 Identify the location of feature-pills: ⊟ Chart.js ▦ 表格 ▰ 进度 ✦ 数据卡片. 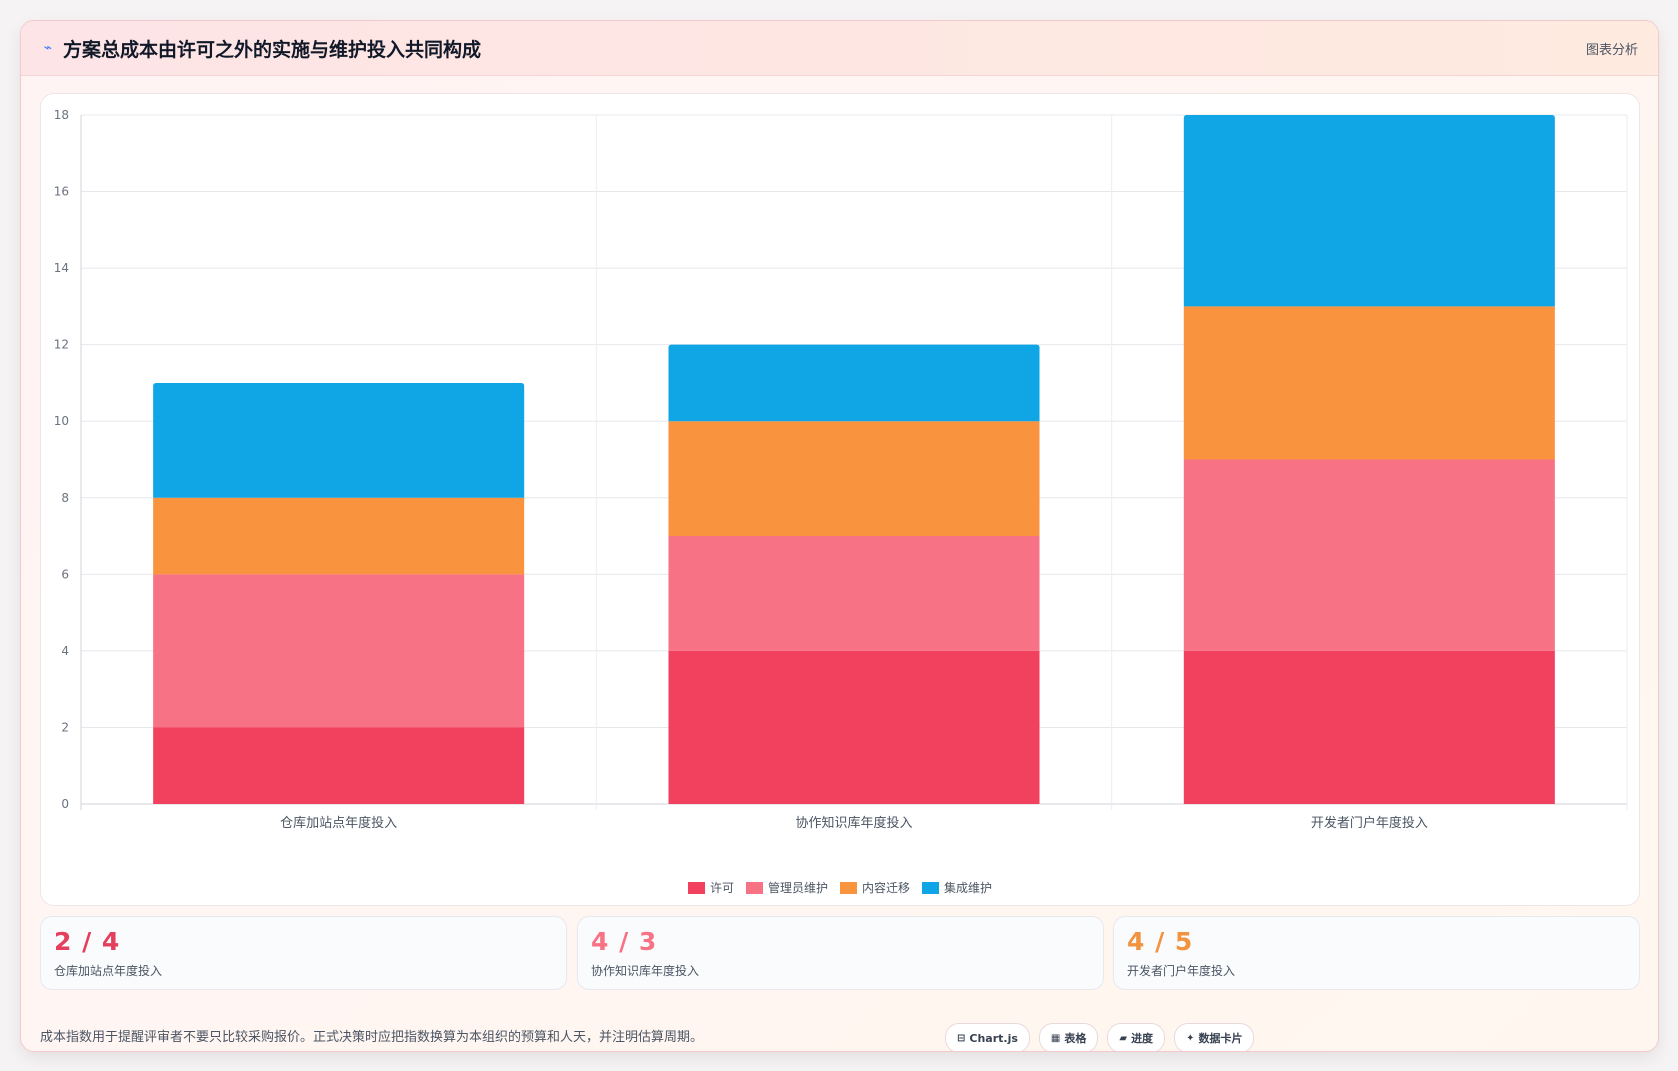
(1100, 1037).